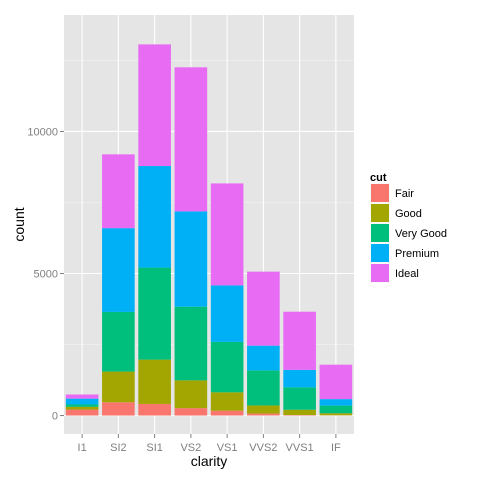  What do you see at coordinates (82, 396) in the screenshot?
I see `bar-I1-ideal` at bounding box center [82, 396].